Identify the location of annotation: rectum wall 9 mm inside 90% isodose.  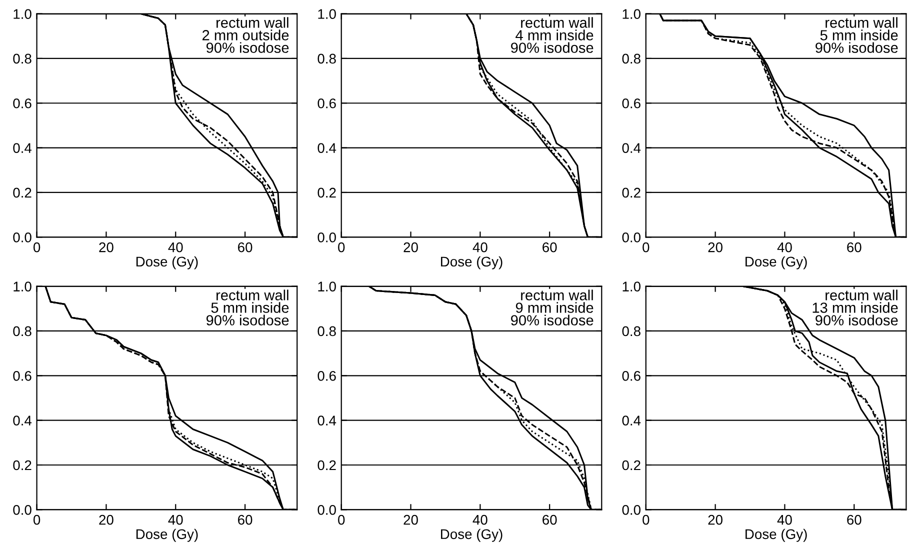
(552, 308).